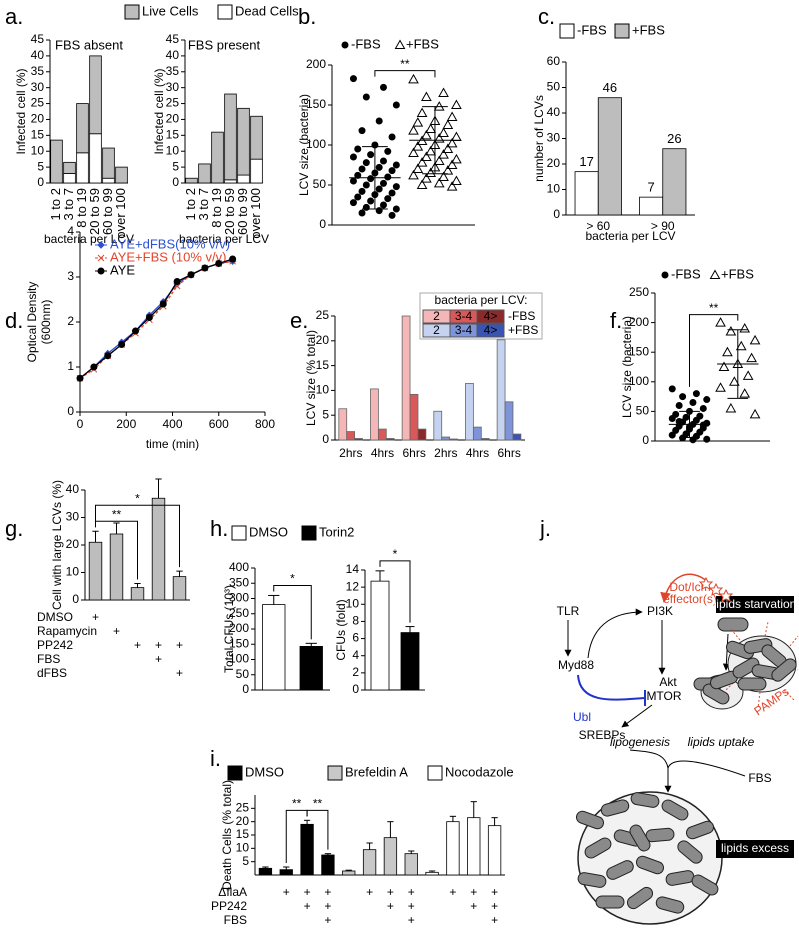  Describe the element at coordinates (156, 319) in the screenshot. I see `line` at that location.